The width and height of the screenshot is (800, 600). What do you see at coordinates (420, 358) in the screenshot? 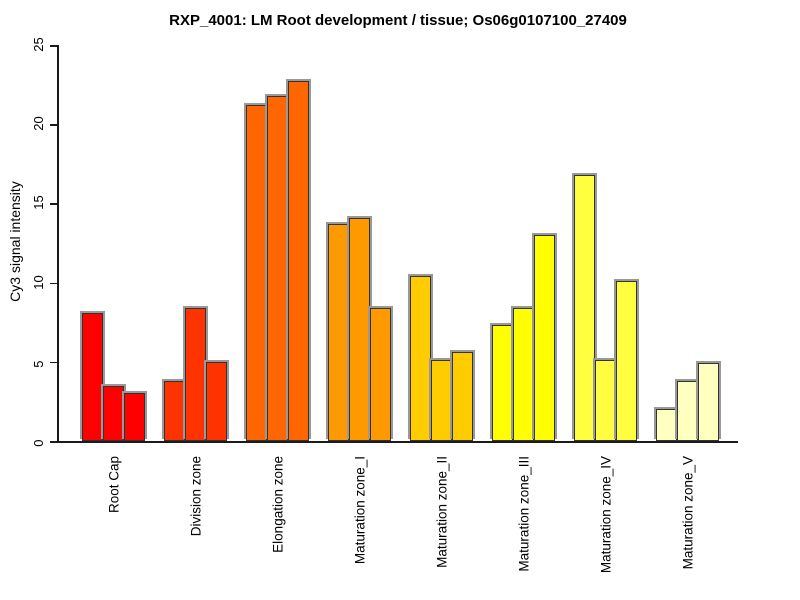
I see `bar-maturation-zone-ii-rep1` at bounding box center [420, 358].